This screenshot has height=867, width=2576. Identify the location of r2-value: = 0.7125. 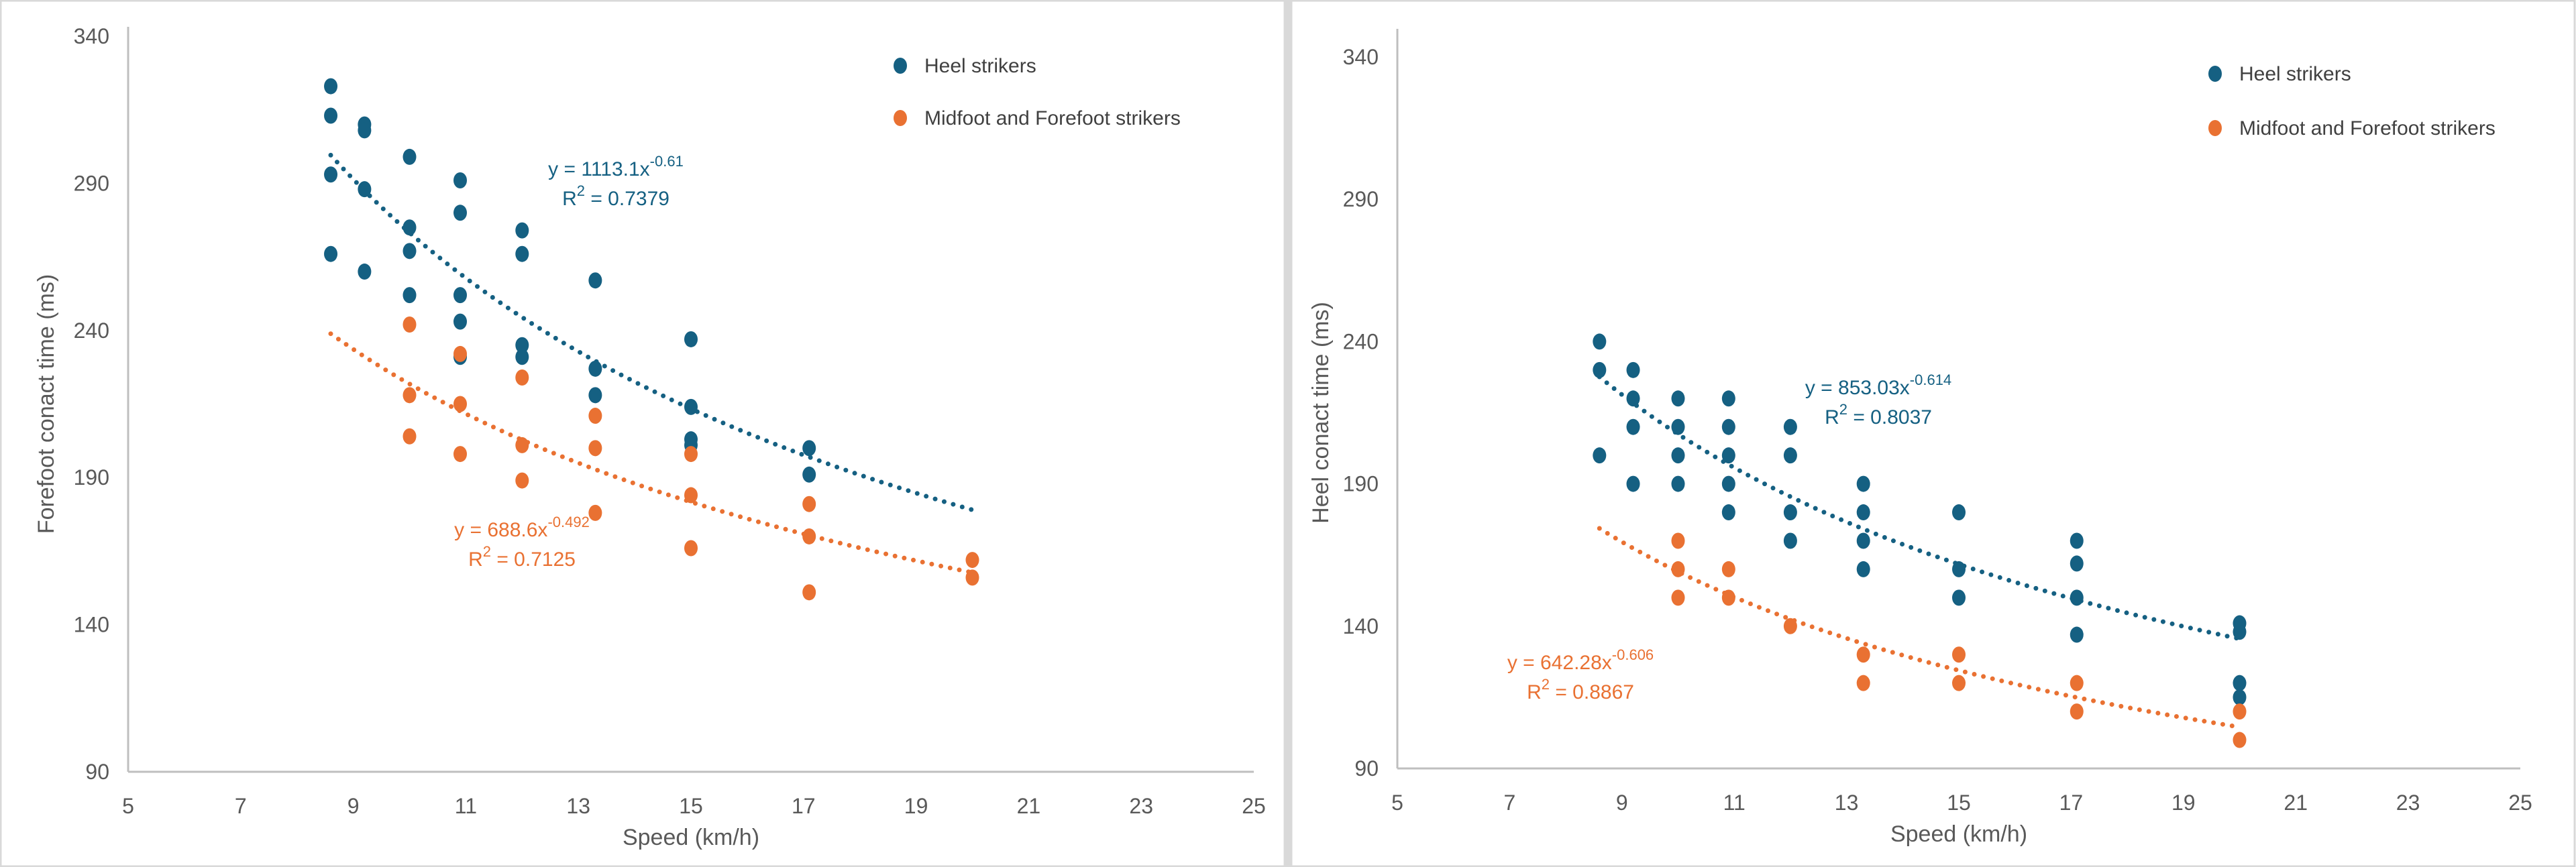
(533, 560).